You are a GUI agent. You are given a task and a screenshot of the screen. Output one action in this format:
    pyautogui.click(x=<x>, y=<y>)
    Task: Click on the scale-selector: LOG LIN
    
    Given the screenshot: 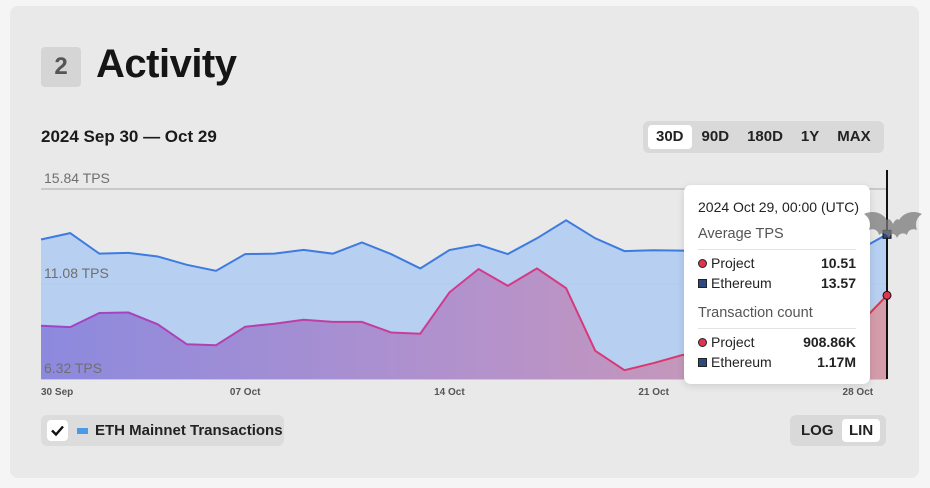 What is the action you would take?
    pyautogui.click(x=838, y=430)
    